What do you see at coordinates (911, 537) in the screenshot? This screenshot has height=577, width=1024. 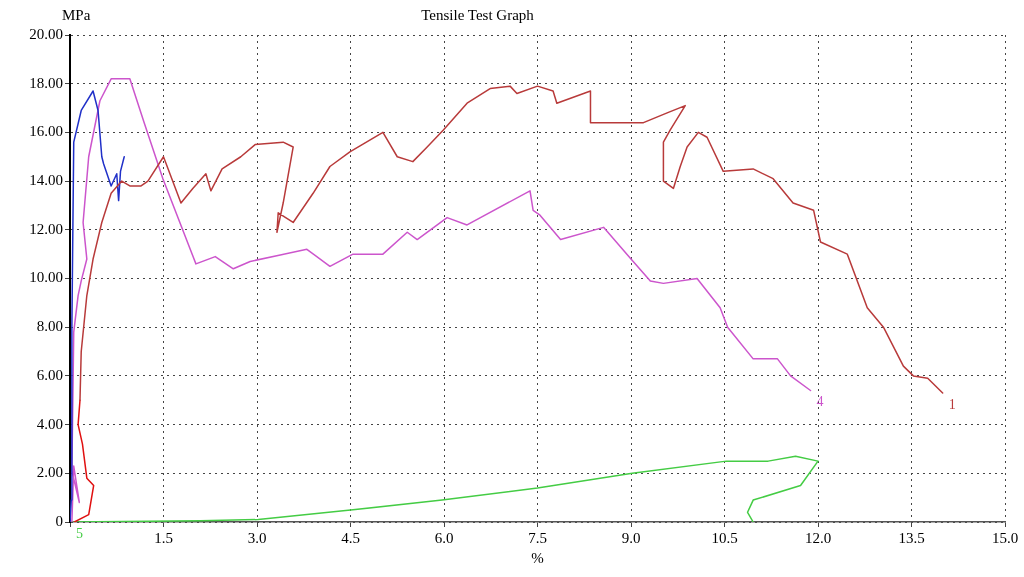 I see `x-tick-label: 13.5` at bounding box center [911, 537].